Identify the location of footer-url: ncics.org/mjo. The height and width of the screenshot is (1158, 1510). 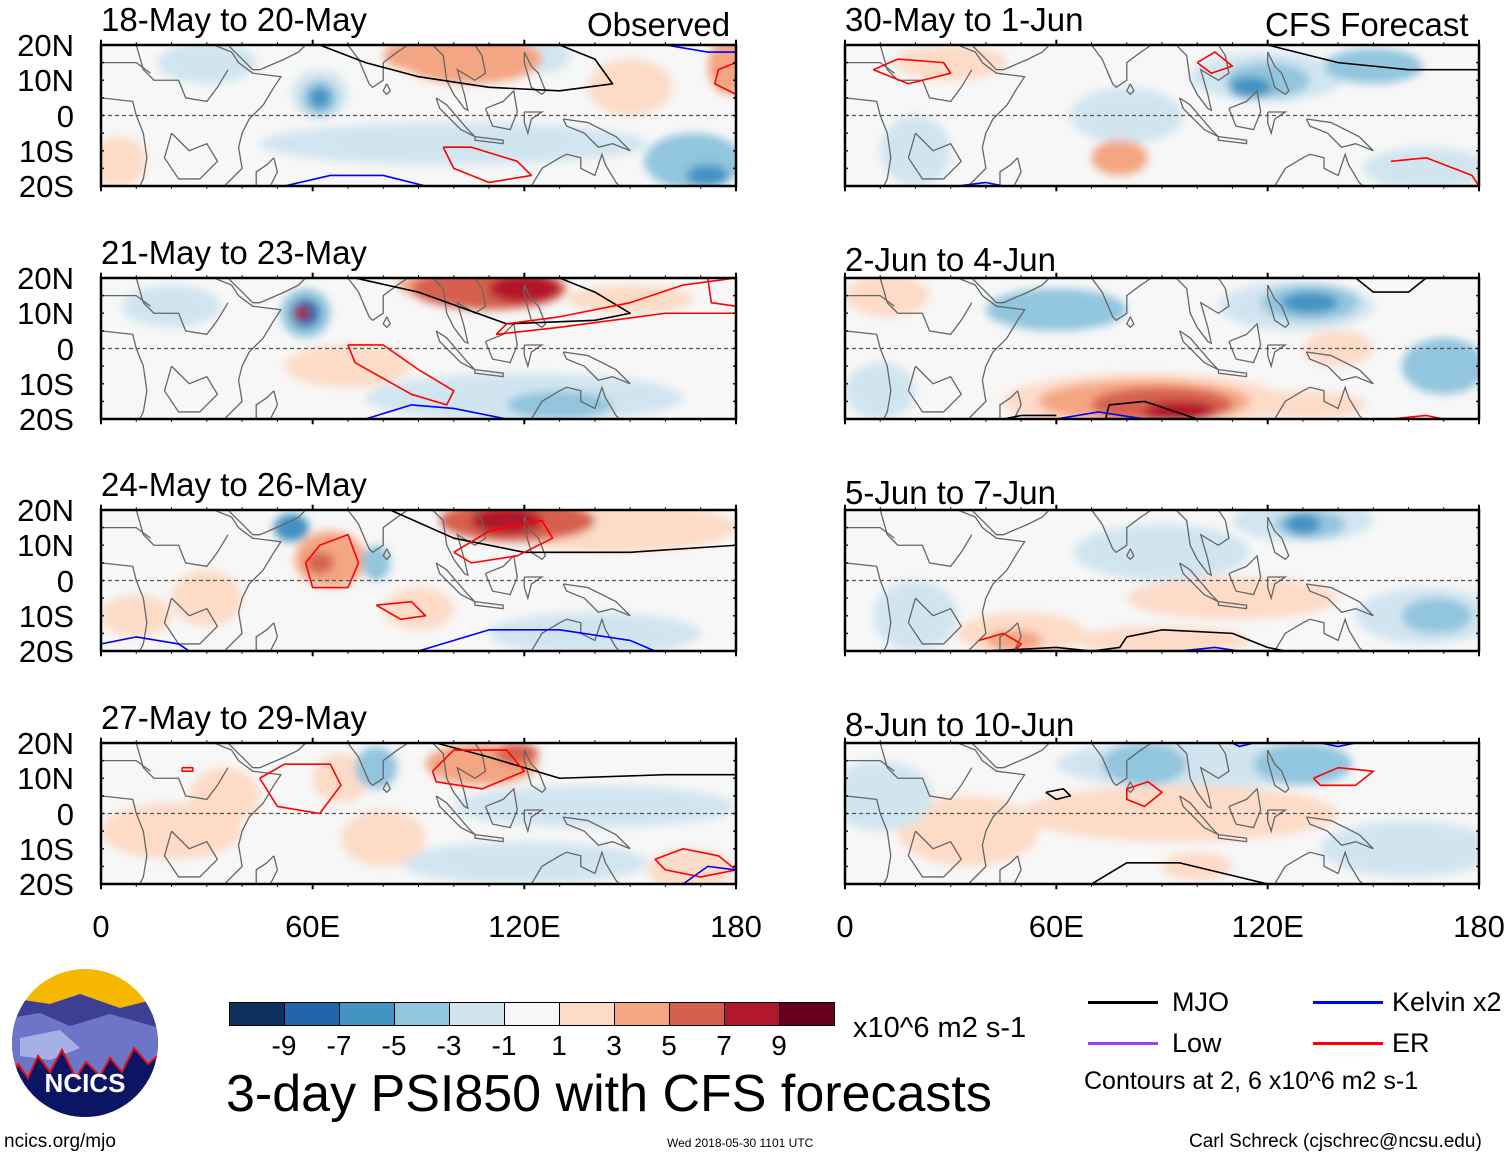
(60, 1141).